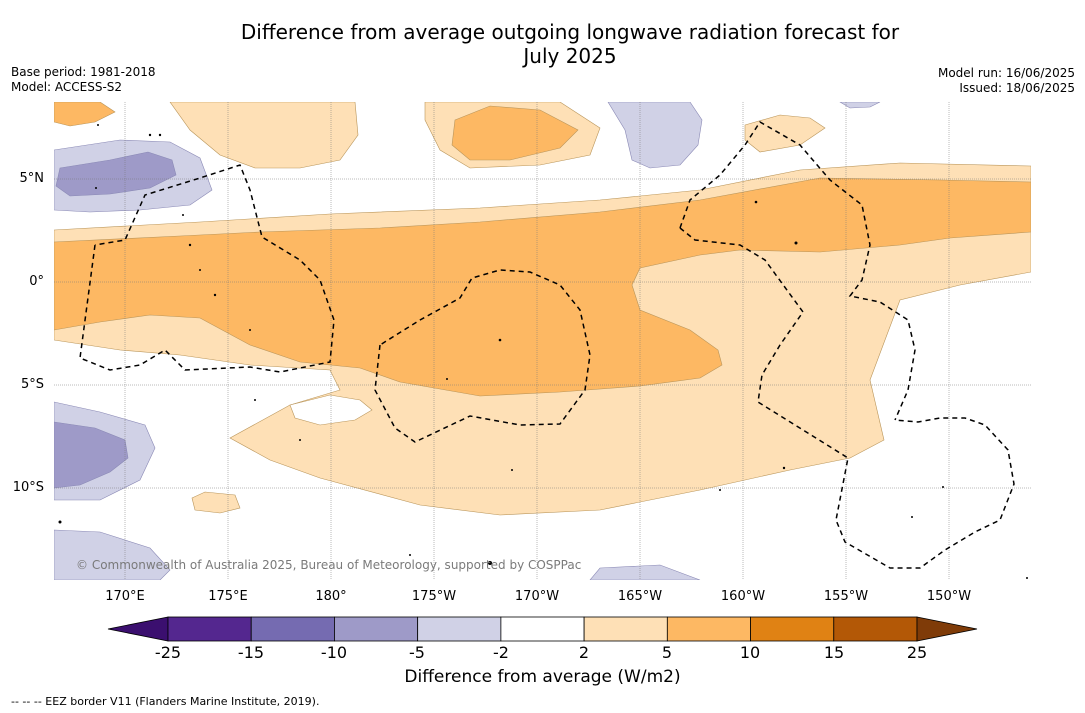 This screenshot has height=713, width=1085. I want to click on base-period: Base period: 1981-2018, so click(83, 72).